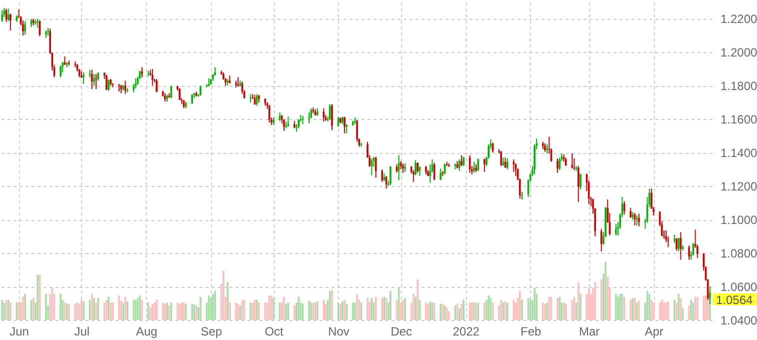  Describe the element at coordinates (738, 86) in the screenshot. I see `y-tick-label: 1.1800` at that location.